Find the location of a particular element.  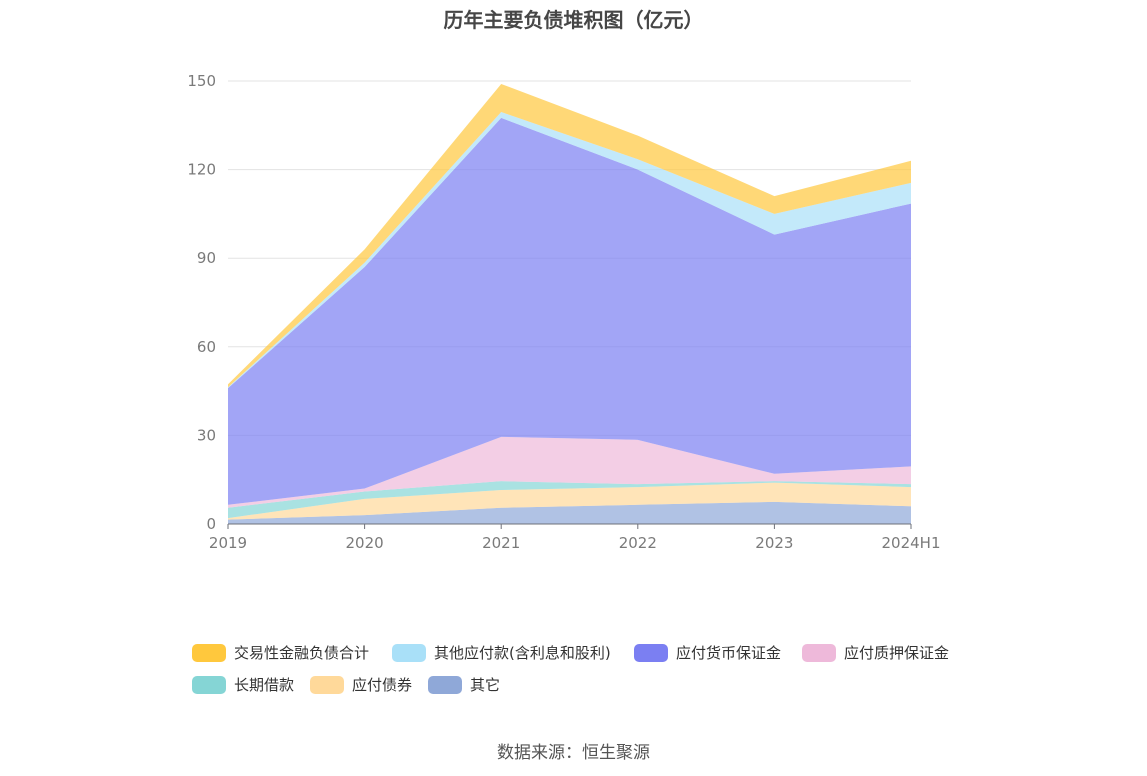

legend-item: 交易性金融负债合计 is located at coordinates (280, 652).